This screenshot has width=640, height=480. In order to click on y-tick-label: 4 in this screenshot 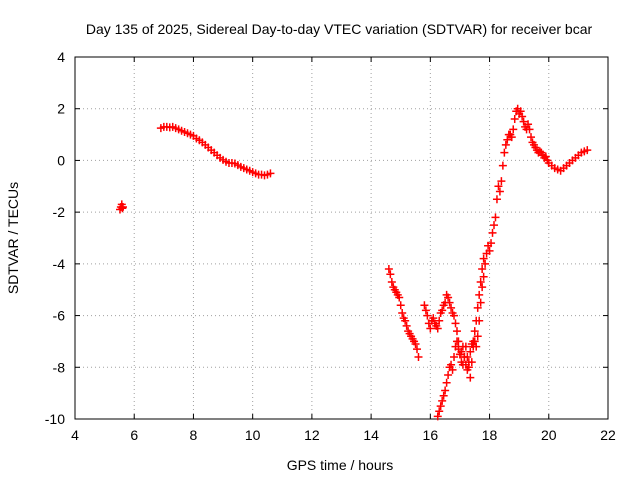, I will do `click(61, 57)`.